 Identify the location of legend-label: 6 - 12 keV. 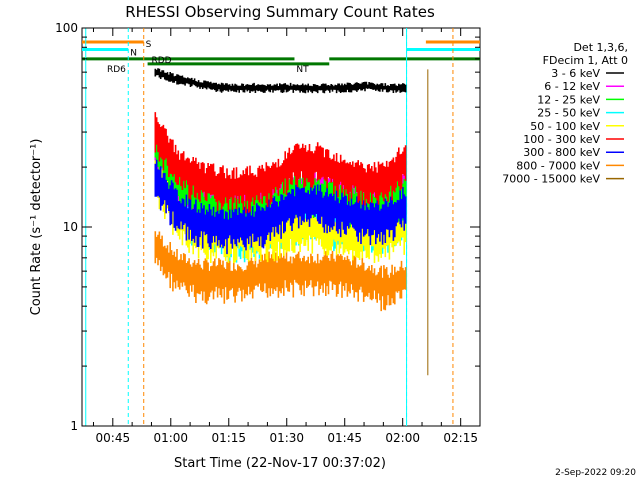
(572, 86).